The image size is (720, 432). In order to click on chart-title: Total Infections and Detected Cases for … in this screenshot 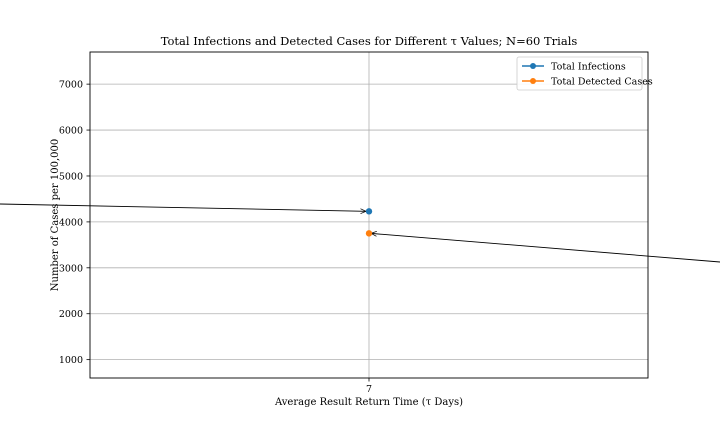, I will do `click(369, 41)`.